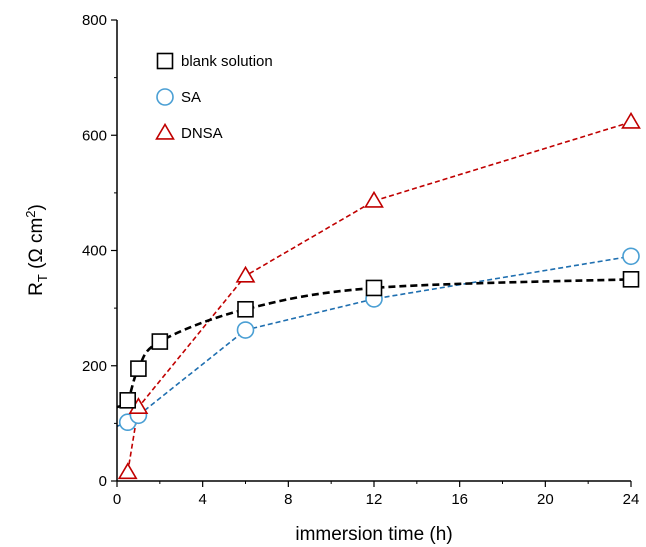  Describe the element at coordinates (631, 499) in the screenshot. I see `x-tick-label: 24` at that location.